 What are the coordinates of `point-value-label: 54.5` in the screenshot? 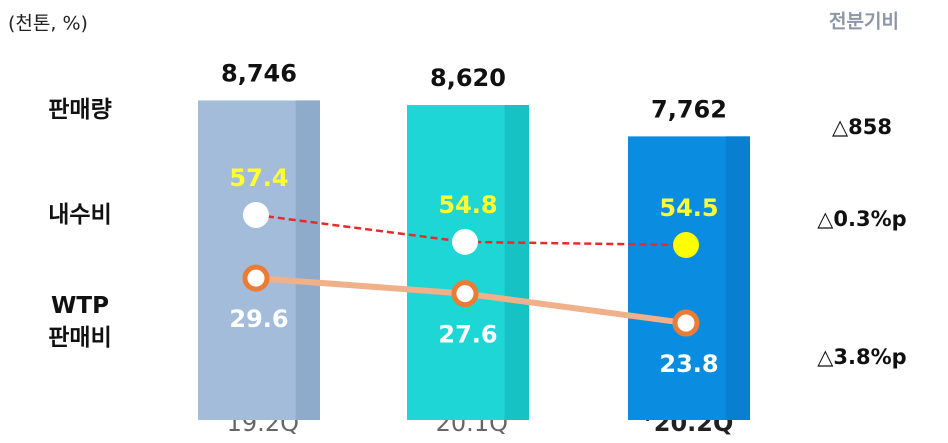 It's located at (688, 208).